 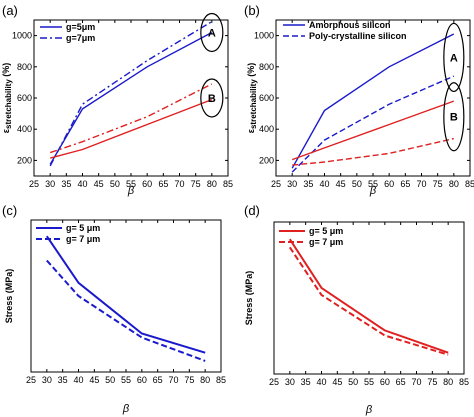 What do you see at coordinates (358, 36) in the screenshot?
I see `legend-entry-2: Poly-crystalline silicon` at bounding box center [358, 36].